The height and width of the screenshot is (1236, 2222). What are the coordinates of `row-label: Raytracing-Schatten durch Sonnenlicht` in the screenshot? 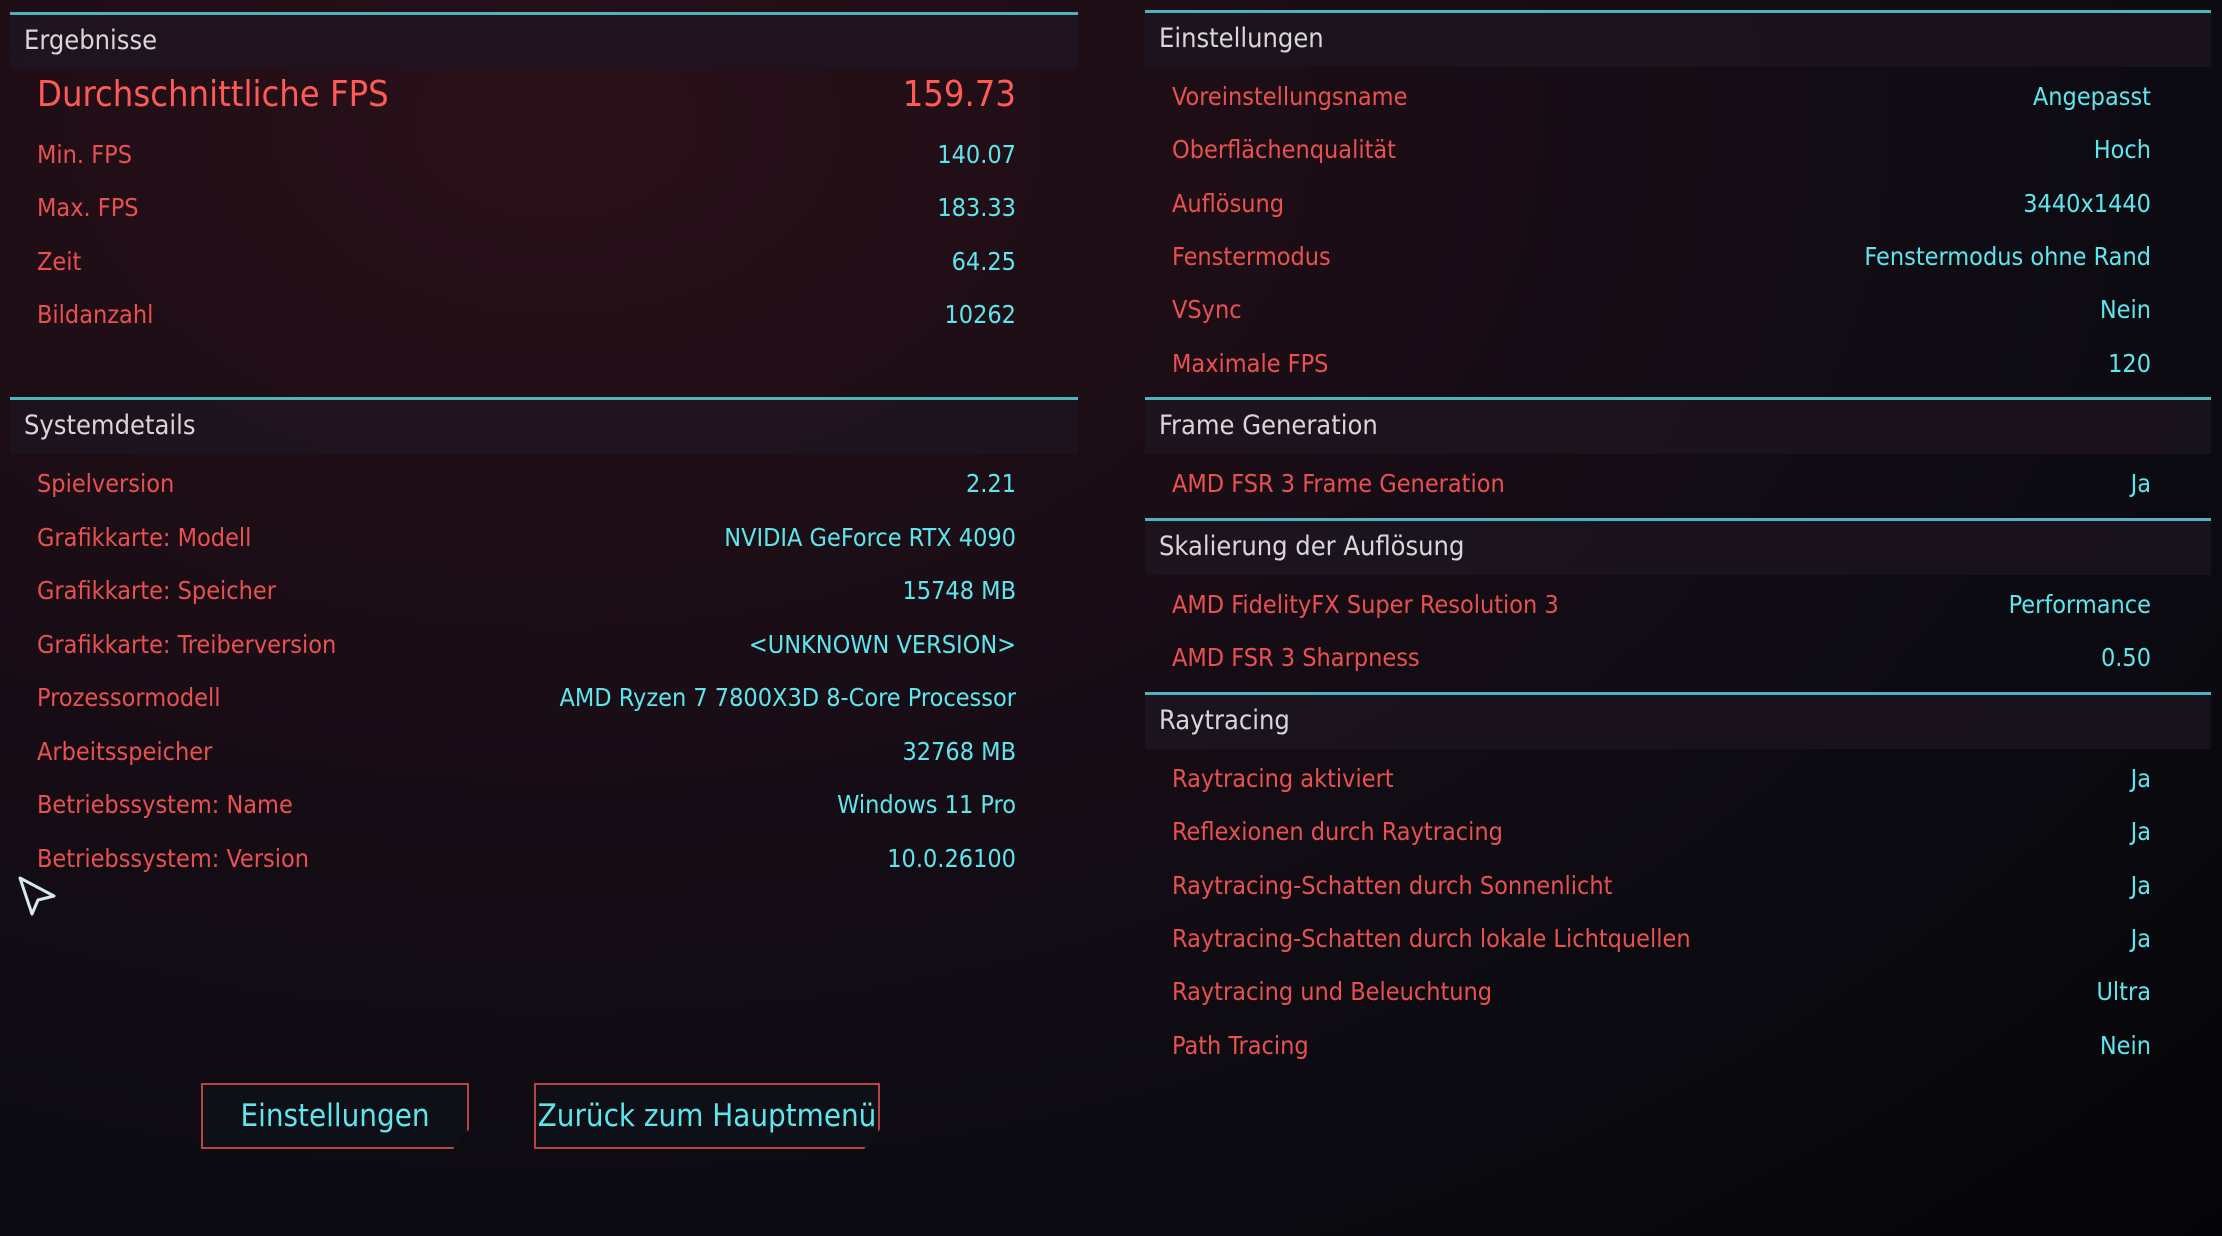 It's located at (1392, 885).